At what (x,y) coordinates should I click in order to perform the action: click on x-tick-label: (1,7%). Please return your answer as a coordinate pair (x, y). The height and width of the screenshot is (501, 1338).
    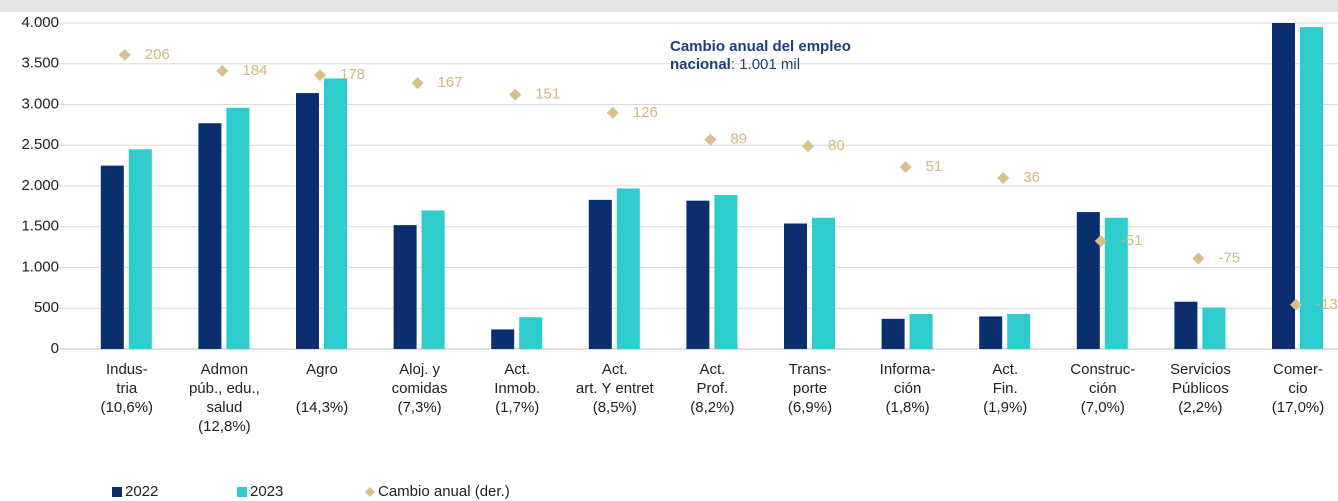
    Looking at the image, I should click on (517, 407).